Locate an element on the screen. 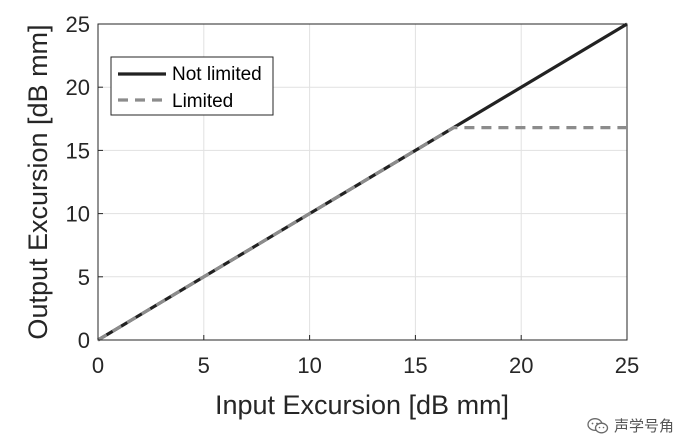 The image size is (692, 448). x-axis-label: Input Excursion [dB mm] is located at coordinates (362, 405).